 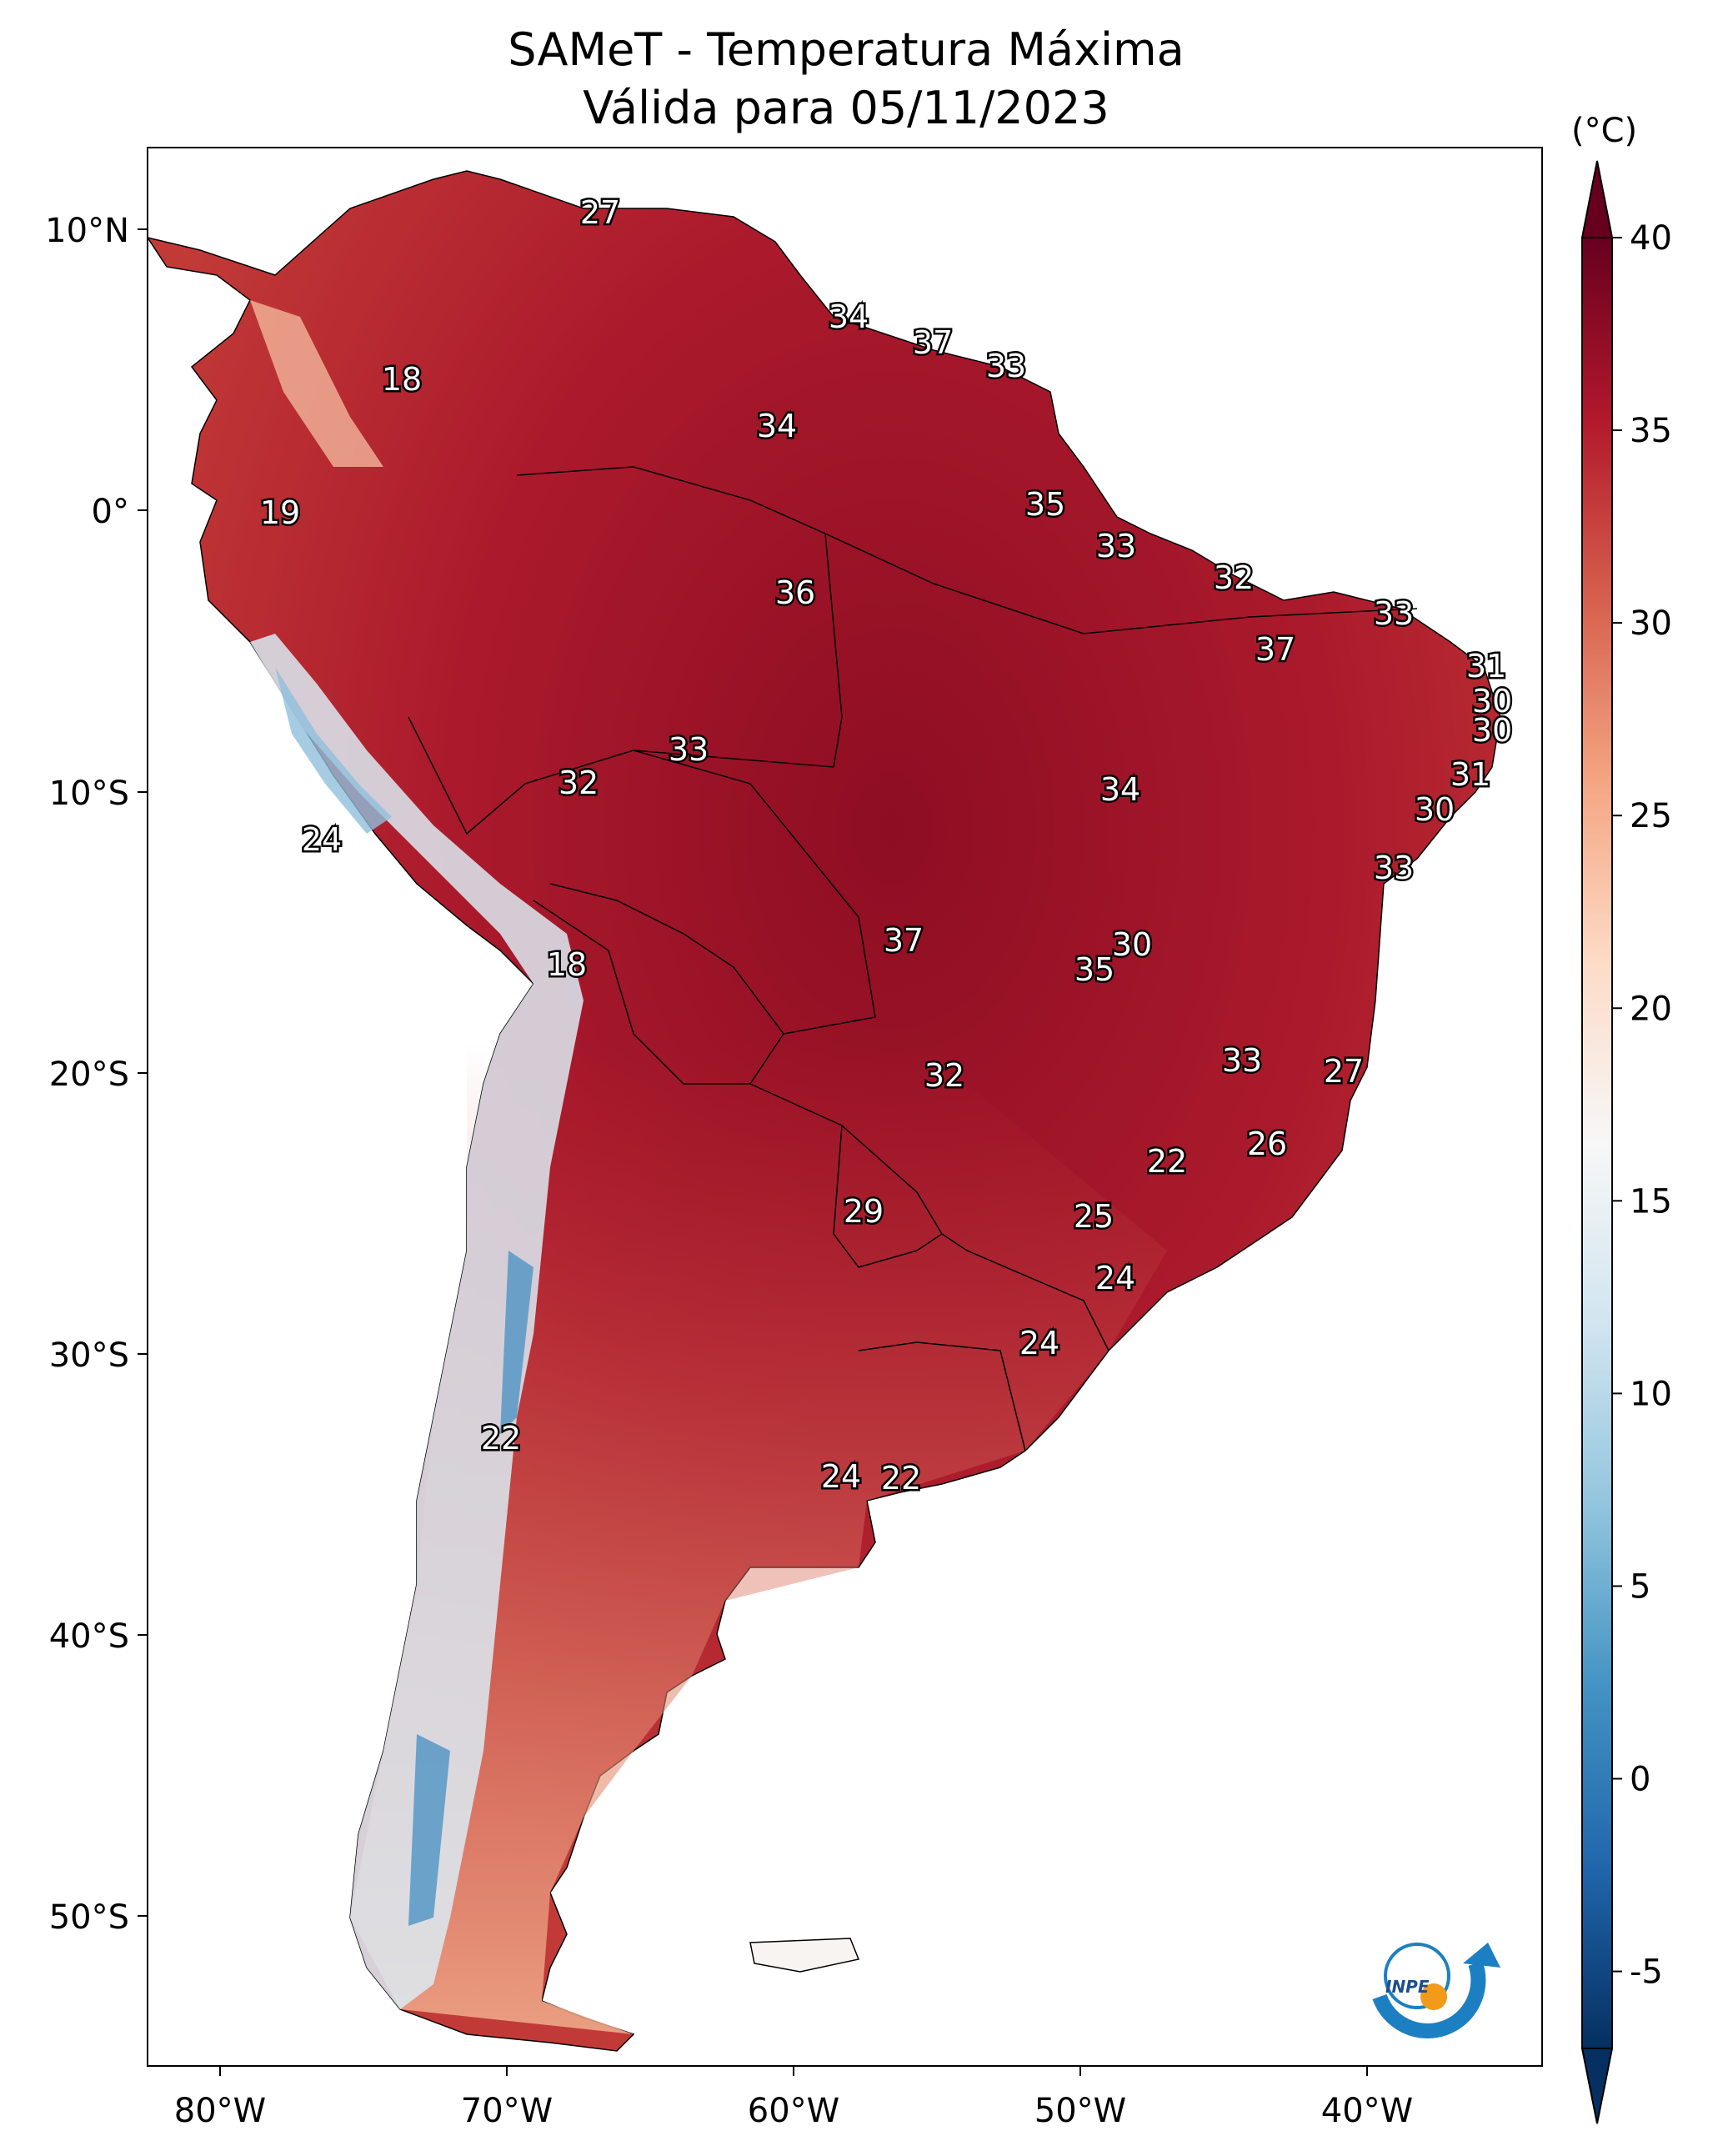 What do you see at coordinates (1651, 816) in the screenshot?
I see `colorbar-tick-label: 25` at bounding box center [1651, 816].